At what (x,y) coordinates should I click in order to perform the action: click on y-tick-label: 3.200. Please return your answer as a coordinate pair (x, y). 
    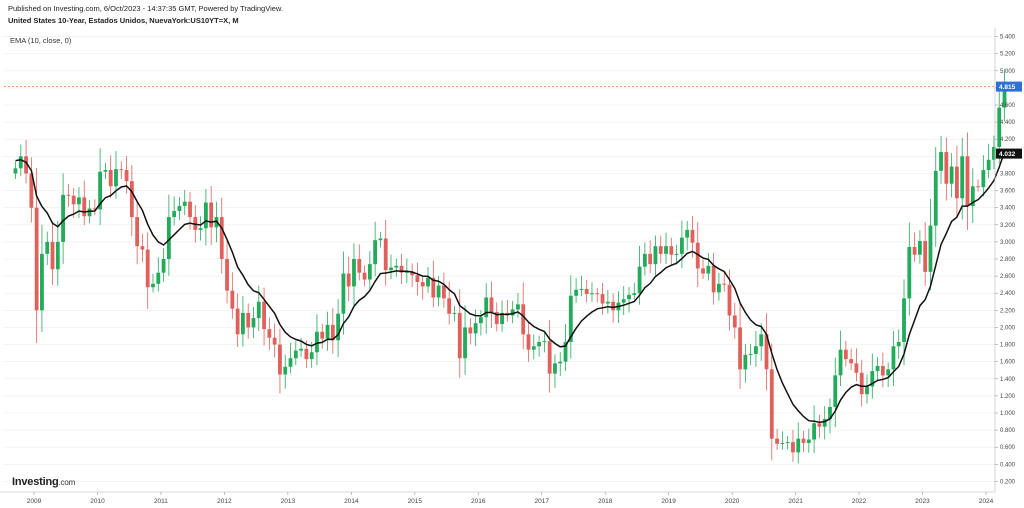
    Looking at the image, I should click on (1008, 226).